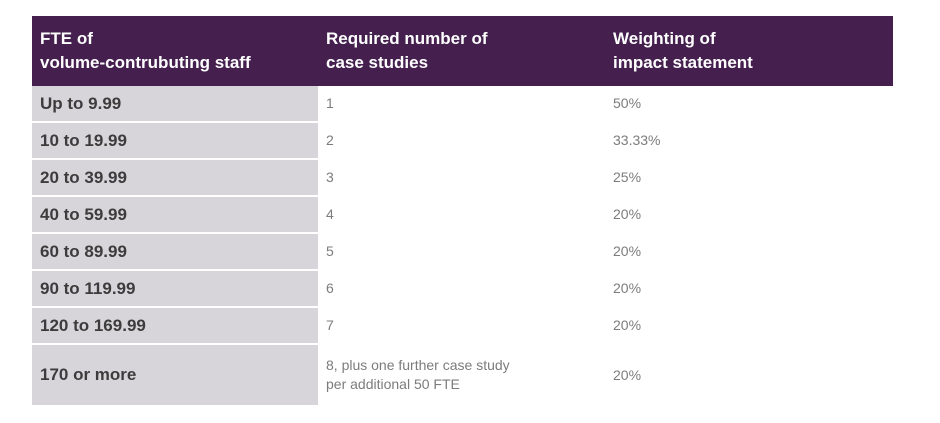  I want to click on header-weighting-line1: Weighting of, so click(664, 38).